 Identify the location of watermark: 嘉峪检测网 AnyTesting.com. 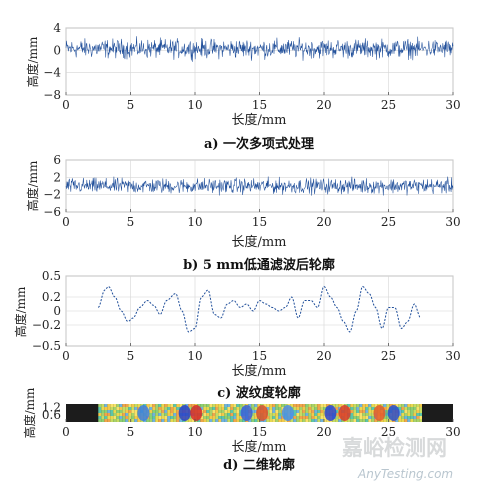
(397, 458).